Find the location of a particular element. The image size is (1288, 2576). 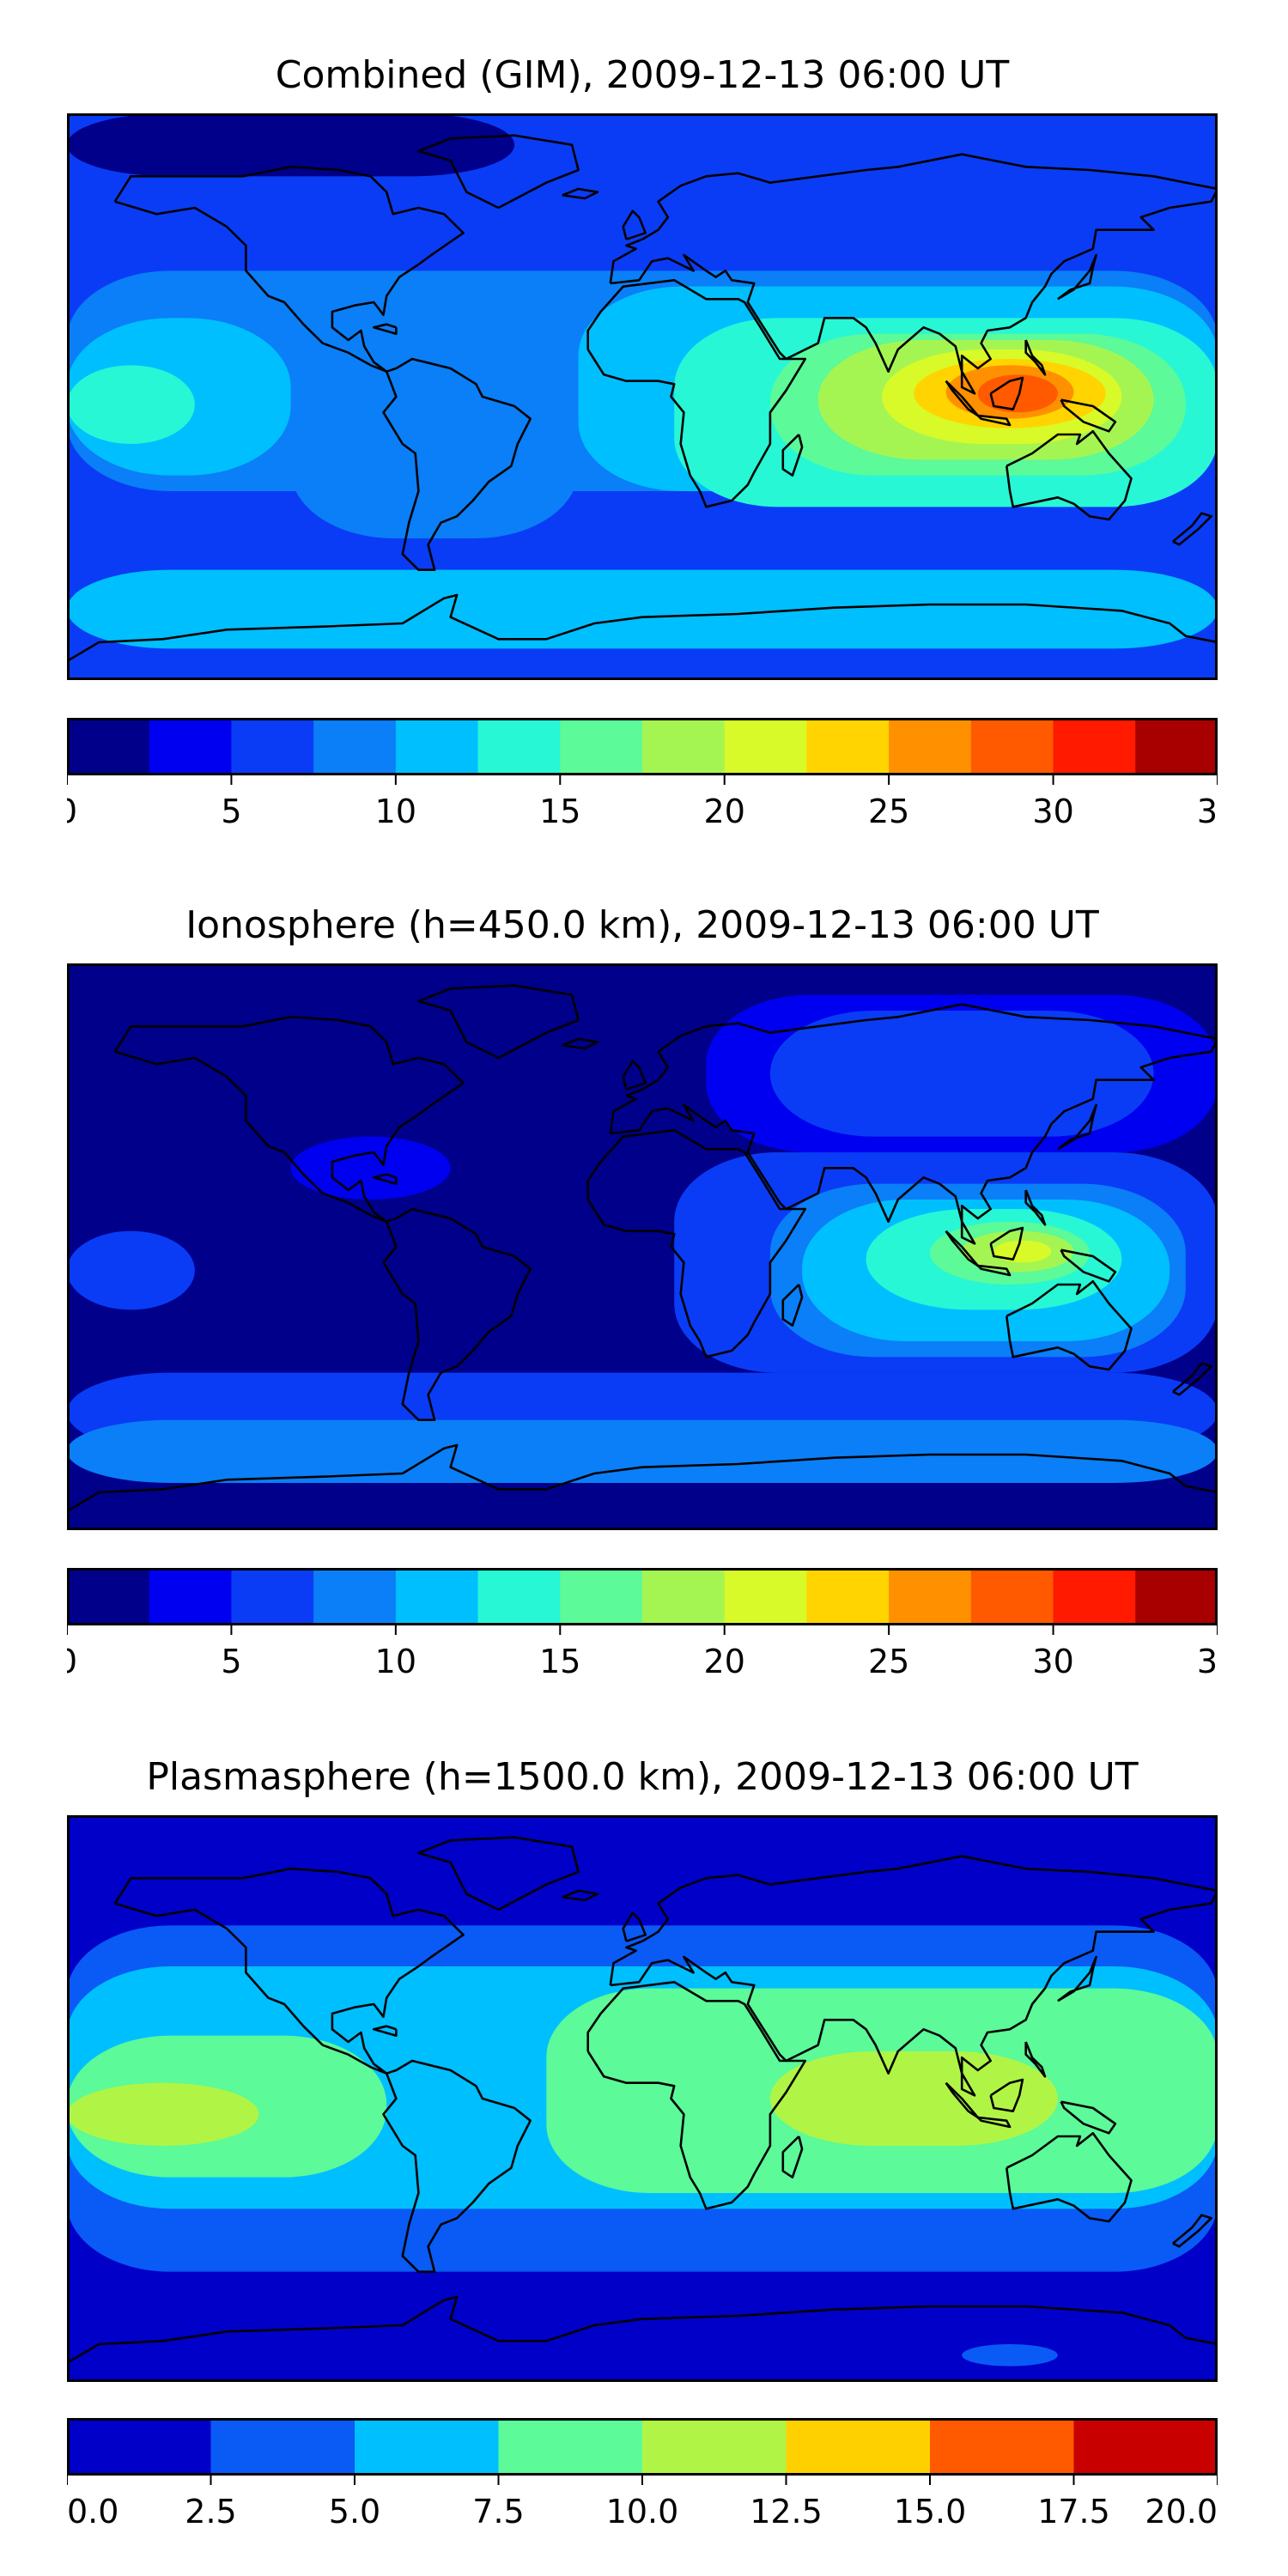

colorbar-tick-label: 12.5 is located at coordinates (786, 2511).